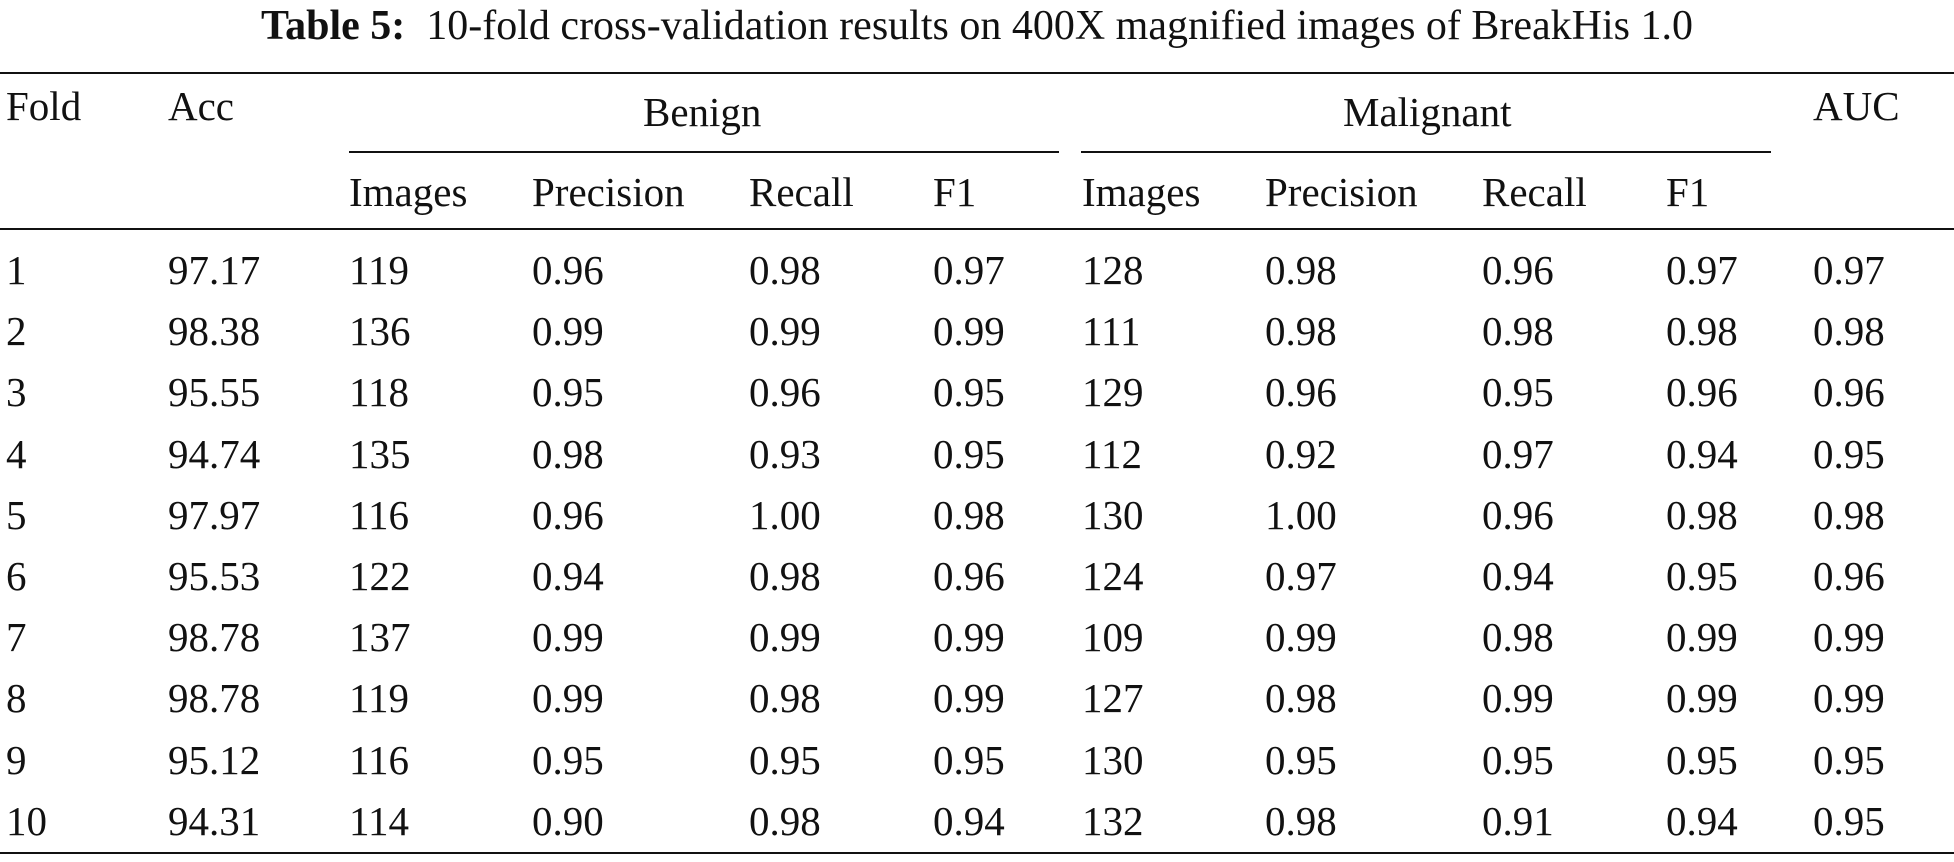  What do you see at coordinates (1113, 392) in the screenshot?
I see `cell-malignant-images: 129` at bounding box center [1113, 392].